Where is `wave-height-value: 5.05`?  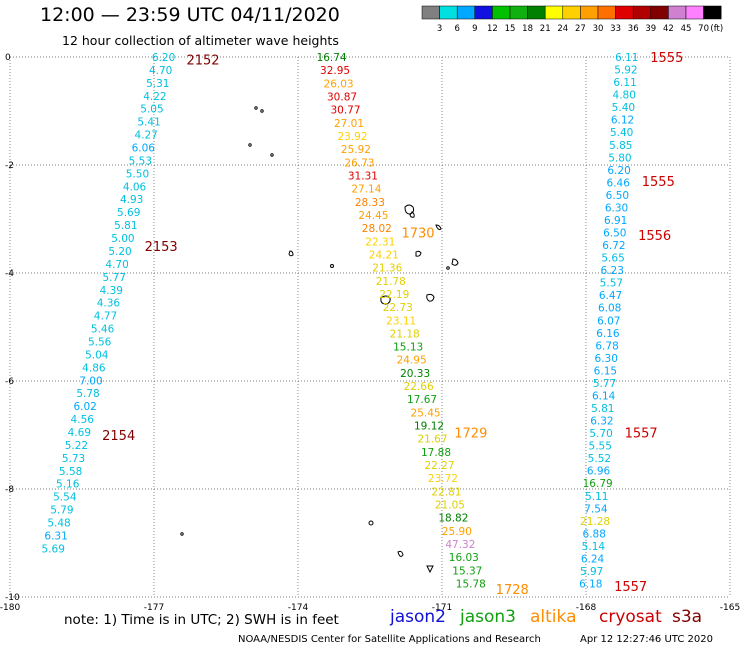
wave-height-value: 5.05 is located at coordinates (151, 110).